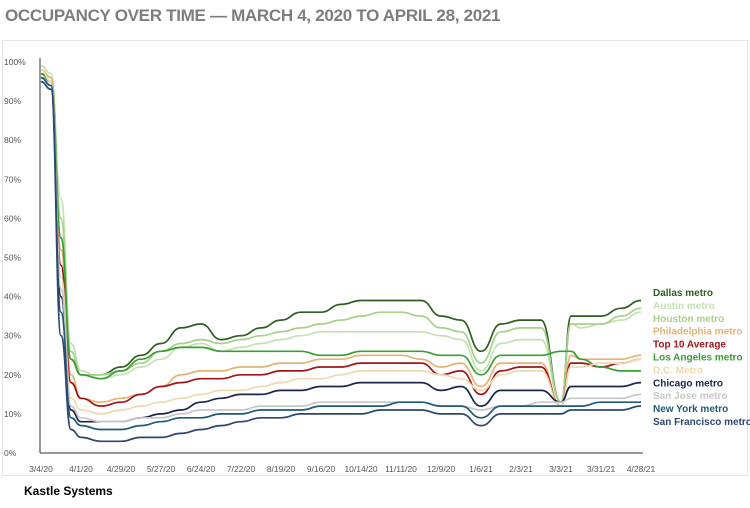 This screenshot has width=750, height=508. What do you see at coordinates (281, 469) in the screenshot?
I see `x-tick-label: 8/19/20` at bounding box center [281, 469].